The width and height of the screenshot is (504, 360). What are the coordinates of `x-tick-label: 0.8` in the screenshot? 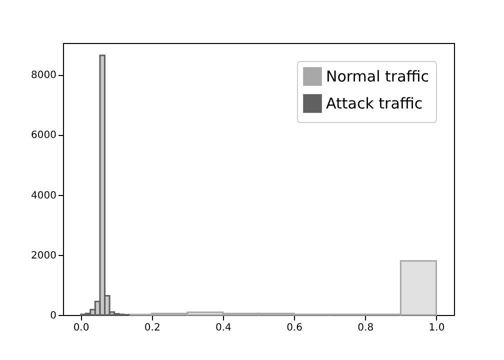 It's located at (366, 328).